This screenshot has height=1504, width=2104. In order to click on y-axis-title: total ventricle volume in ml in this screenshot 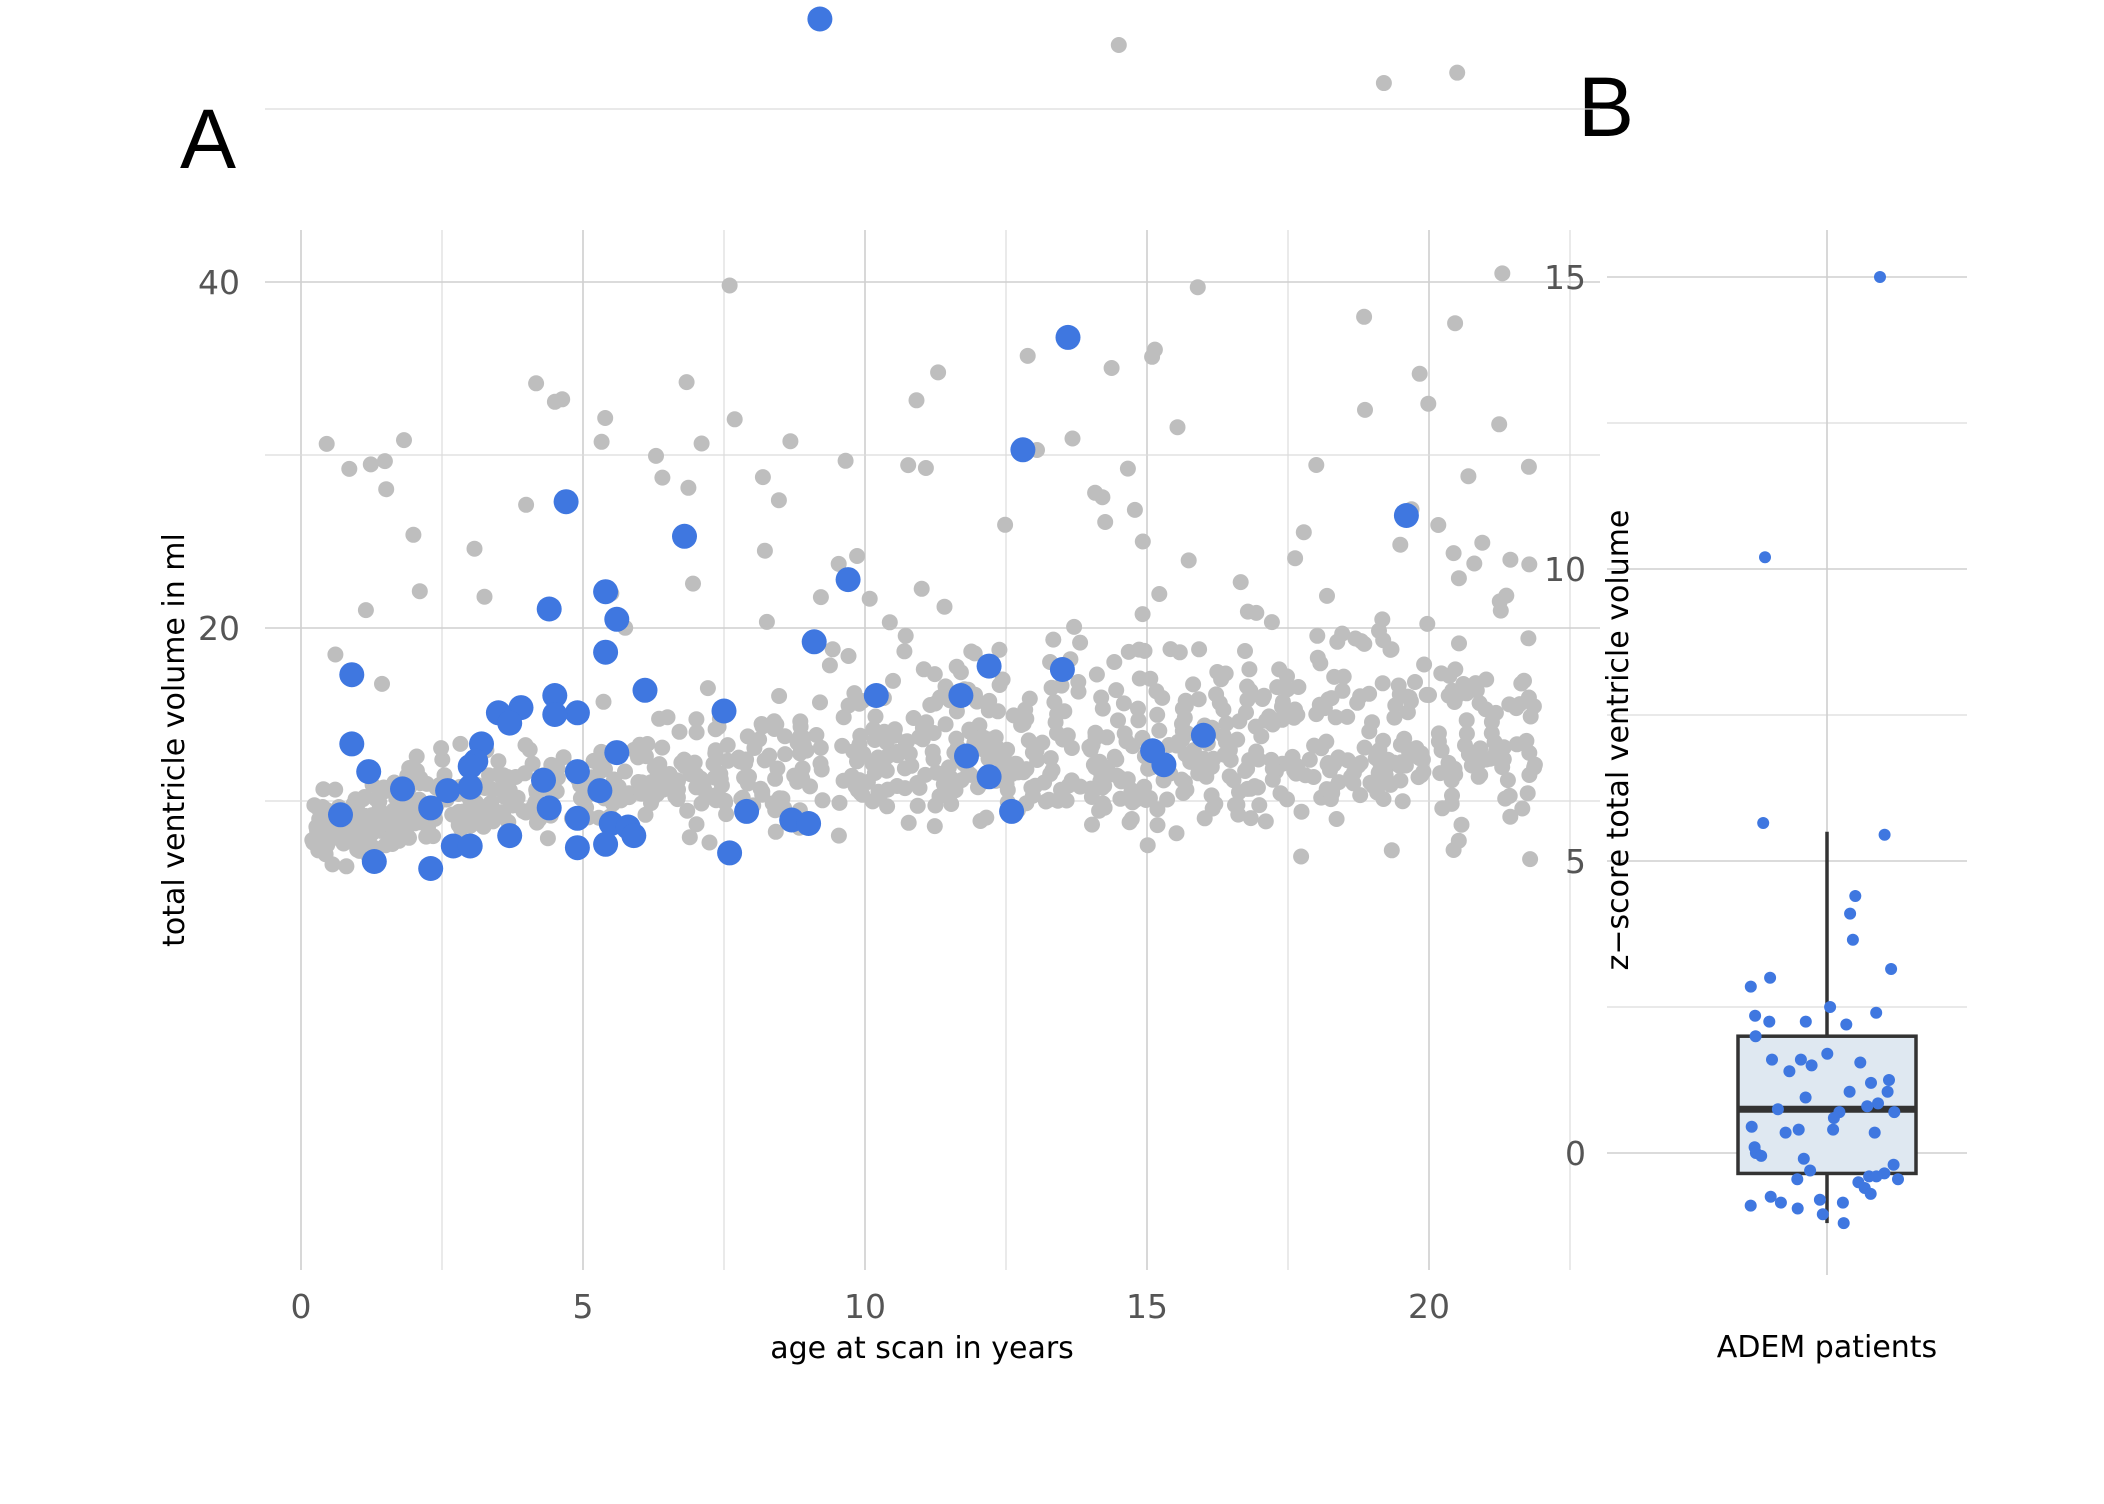, I will do `click(174, 740)`.